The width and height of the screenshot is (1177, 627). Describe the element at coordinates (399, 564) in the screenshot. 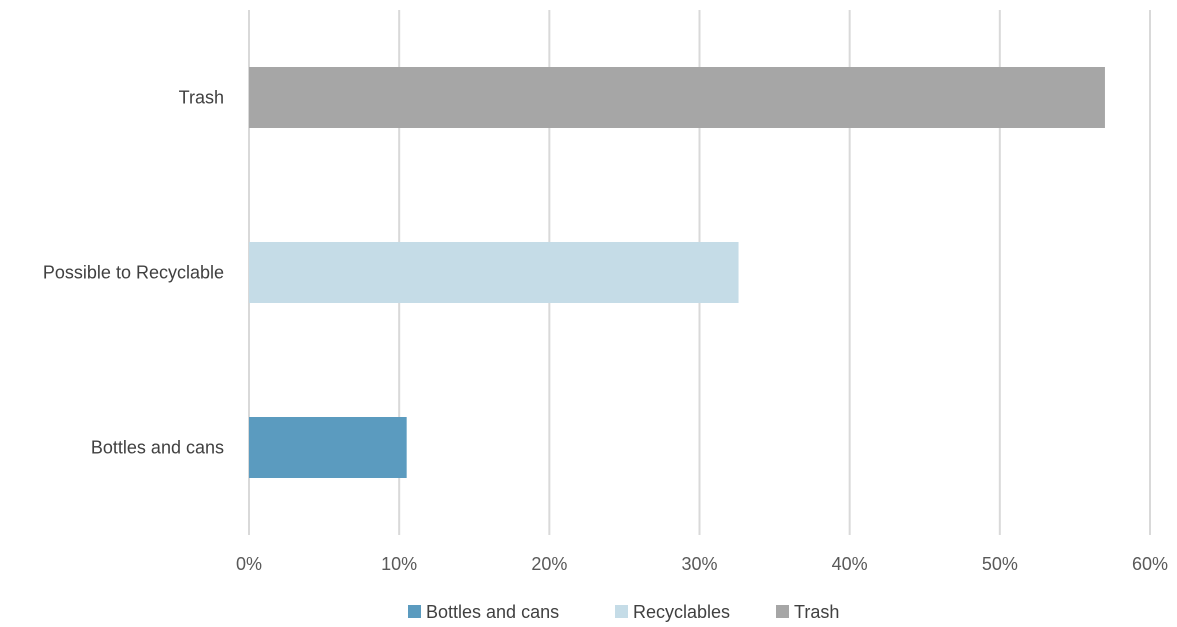

I see `x-tick-label: 10%` at that location.